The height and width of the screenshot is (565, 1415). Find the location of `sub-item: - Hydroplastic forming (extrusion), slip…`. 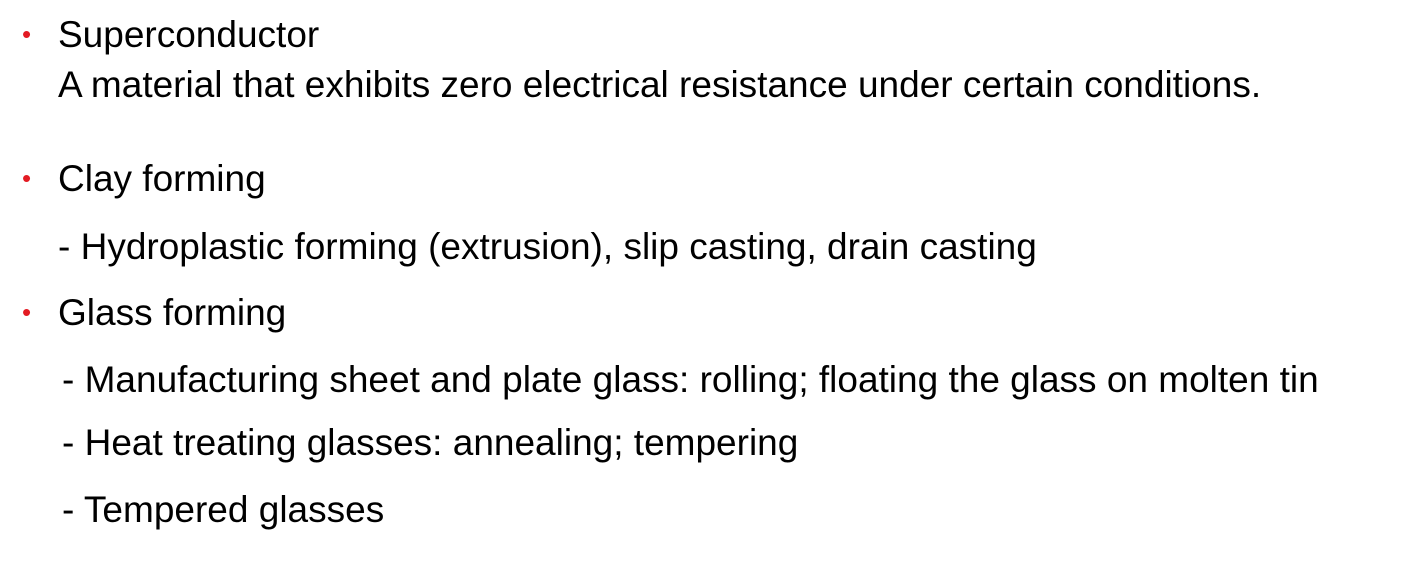

sub-item: - Hydroplastic forming (extrusion), slip… is located at coordinates (547, 246).